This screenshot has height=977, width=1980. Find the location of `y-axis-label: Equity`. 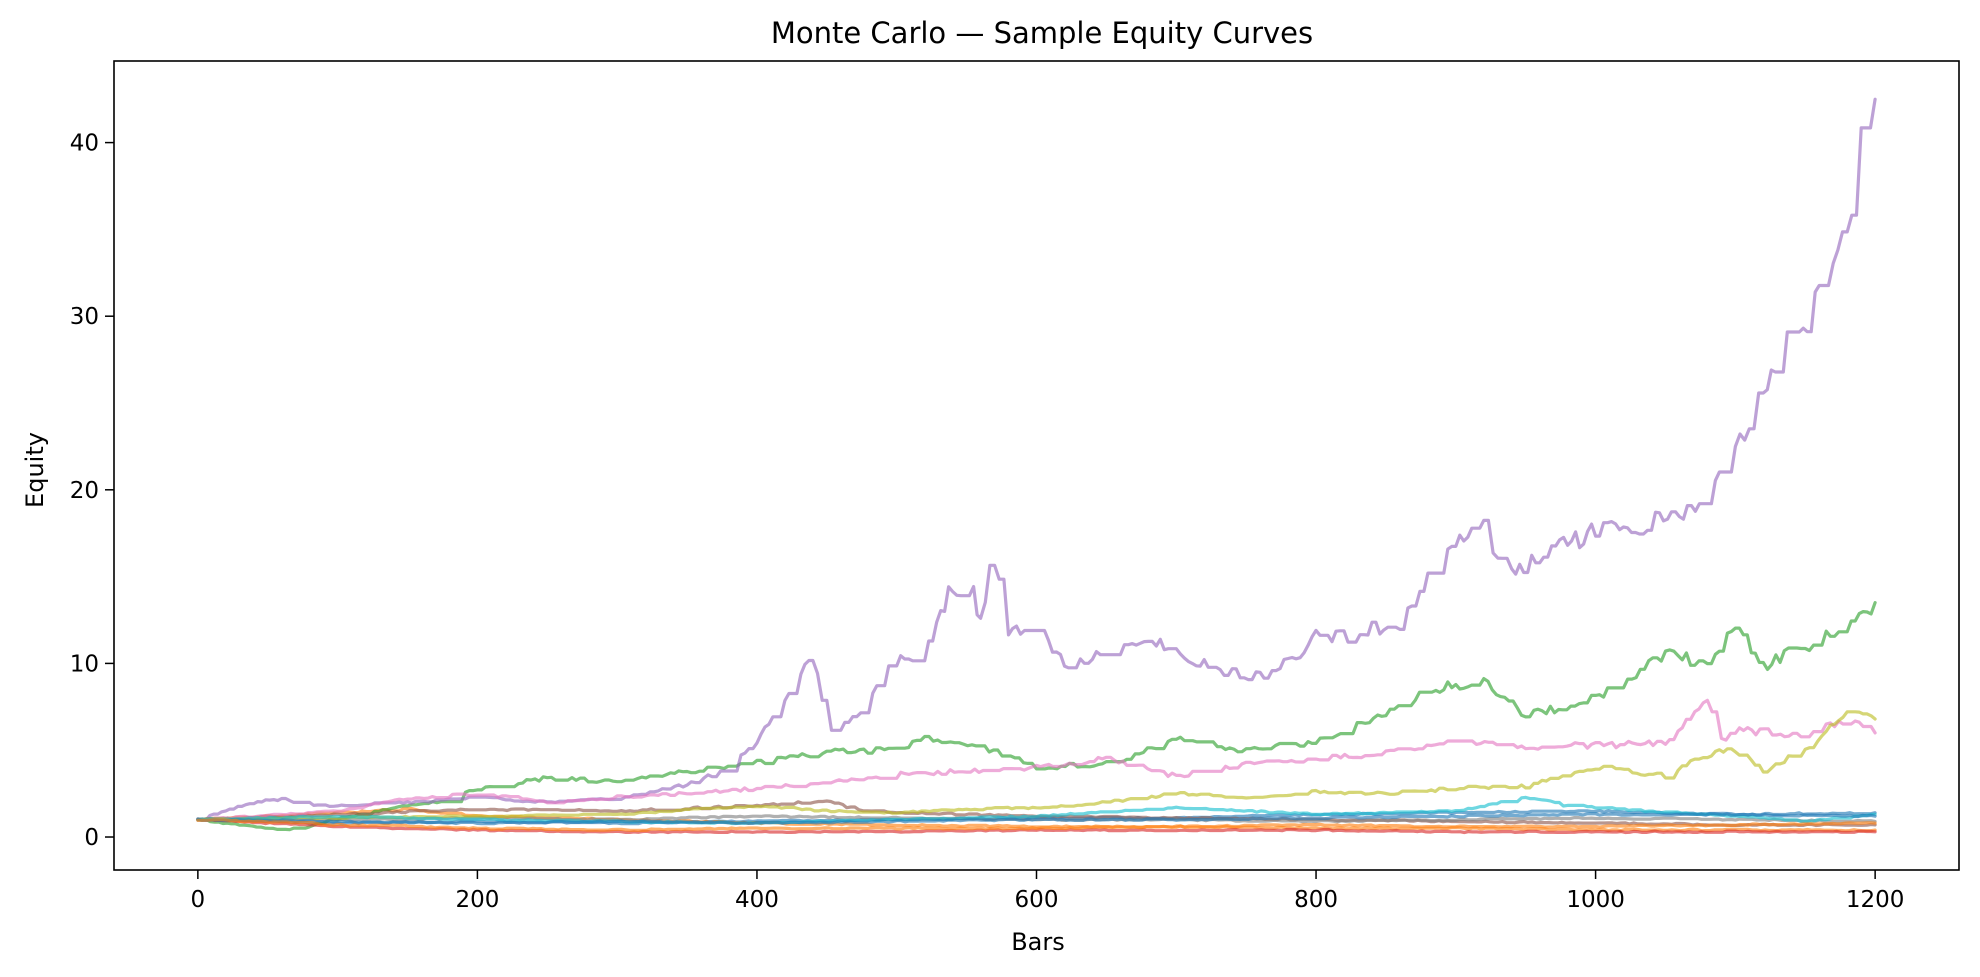

y-axis-label: Equity is located at coordinates (35, 470).